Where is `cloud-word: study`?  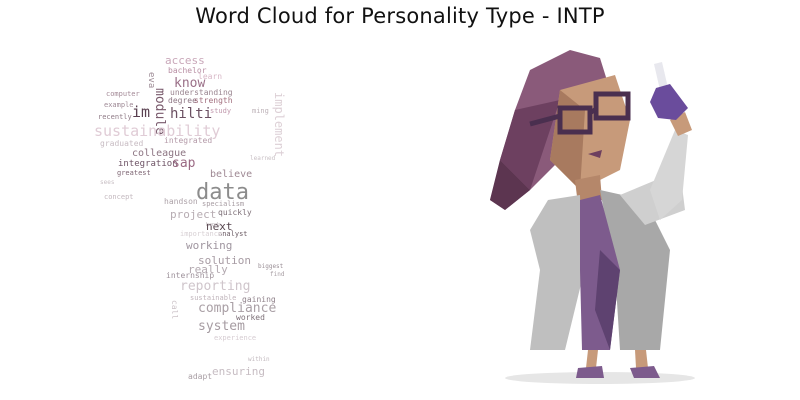
cloud-word: study is located at coordinates (221, 111).